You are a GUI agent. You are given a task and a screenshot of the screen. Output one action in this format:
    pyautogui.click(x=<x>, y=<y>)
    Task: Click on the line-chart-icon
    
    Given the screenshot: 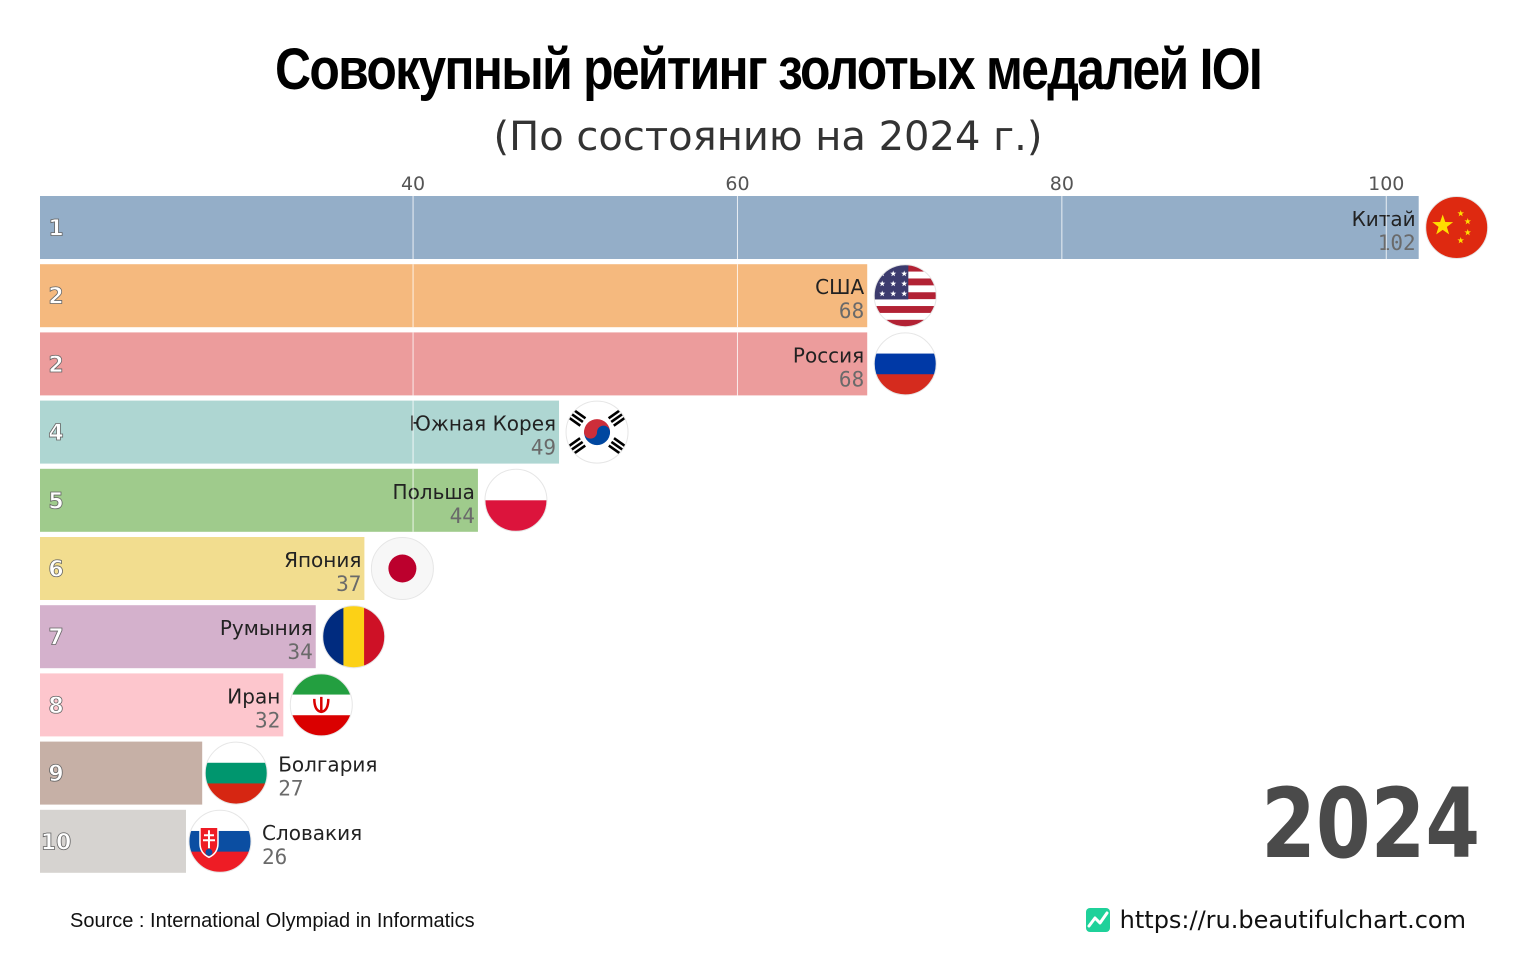 What is the action you would take?
    pyautogui.click(x=1097, y=920)
    